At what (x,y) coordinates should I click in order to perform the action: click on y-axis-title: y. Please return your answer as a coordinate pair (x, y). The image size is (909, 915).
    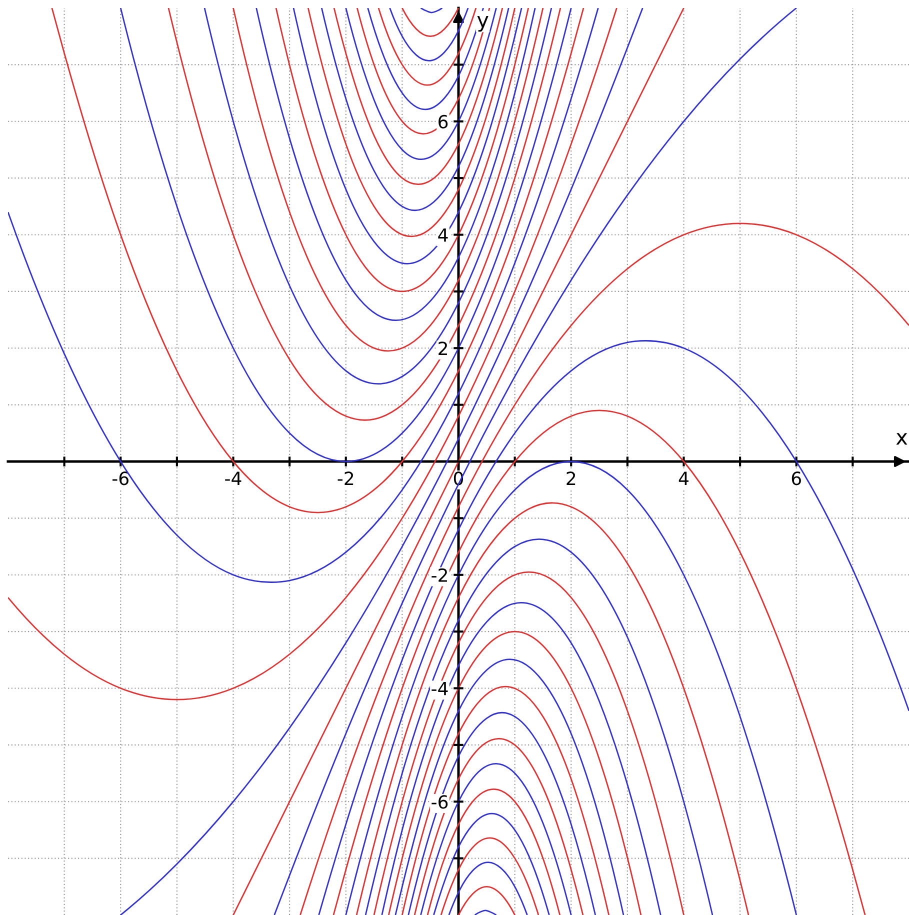
    Looking at the image, I should click on (482, 24).